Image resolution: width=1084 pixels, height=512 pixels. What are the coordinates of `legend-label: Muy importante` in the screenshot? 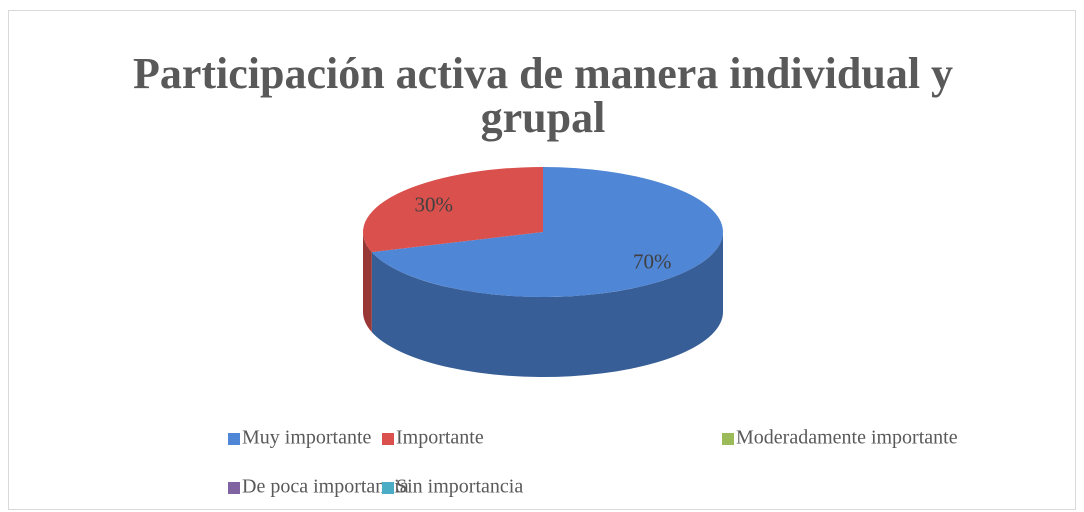 It's located at (307, 438).